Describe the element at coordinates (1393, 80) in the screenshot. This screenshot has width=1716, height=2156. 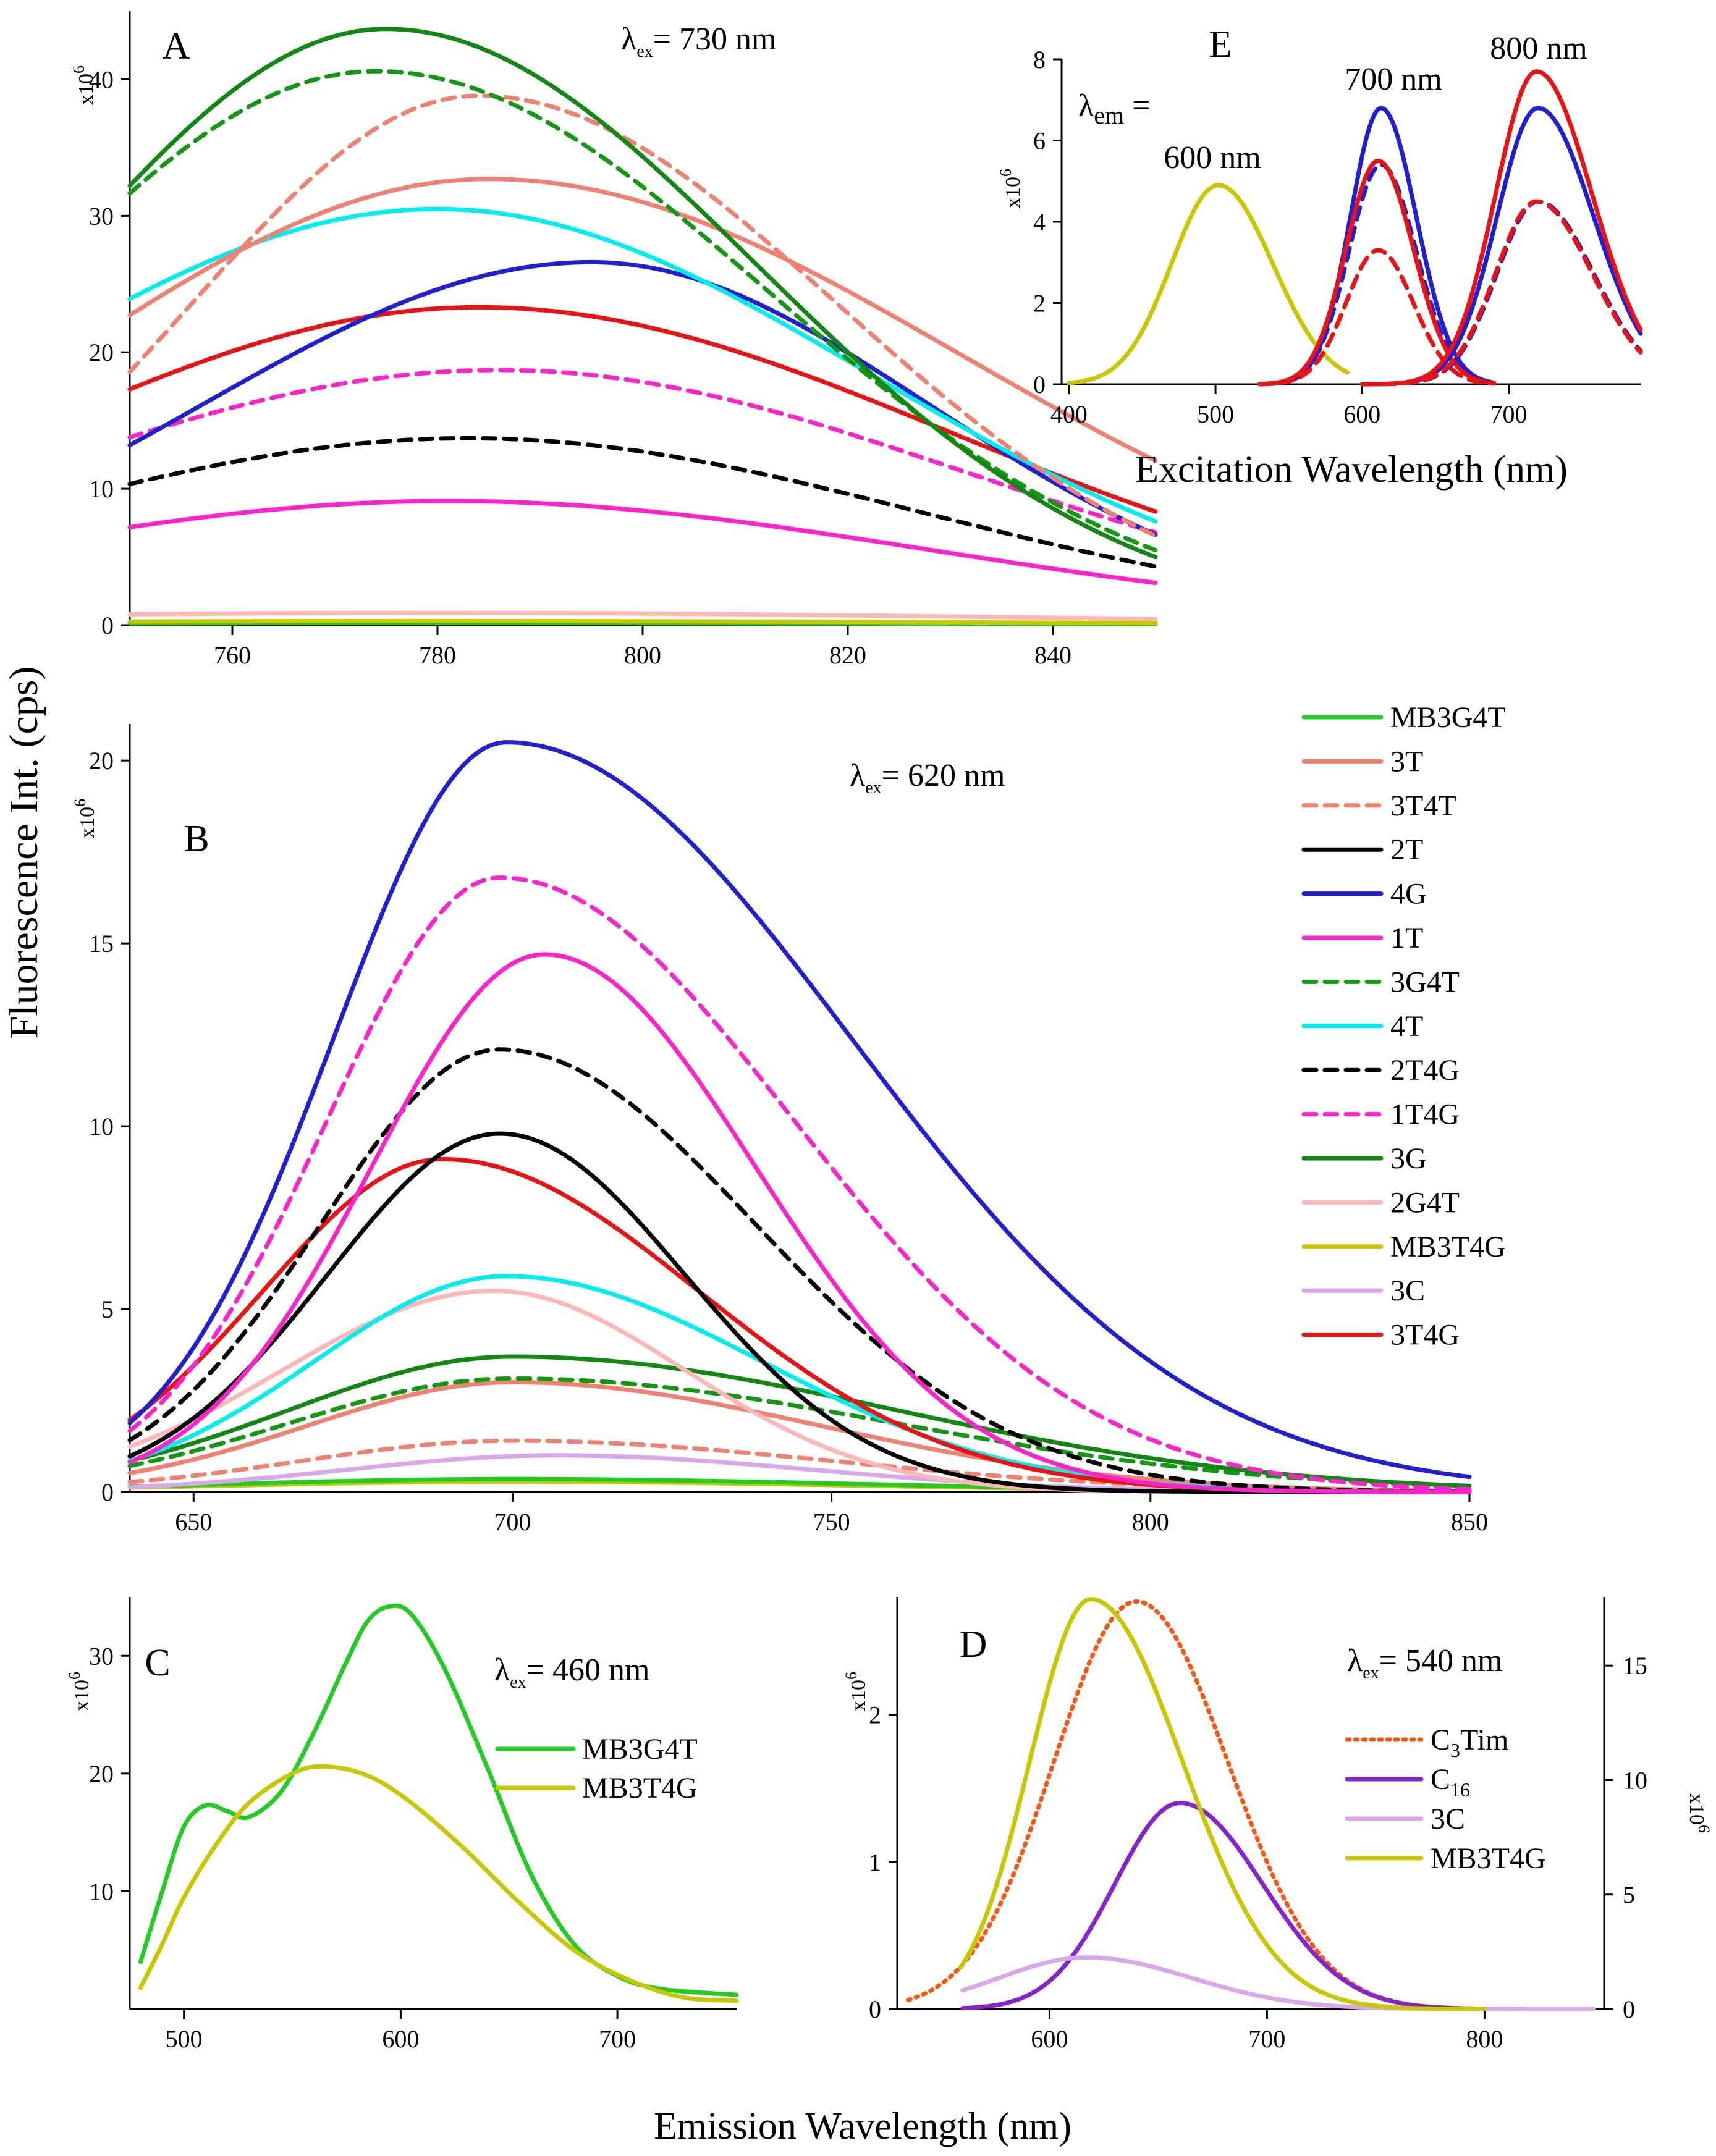
I see `wavelength-annotation: 700 nm` at that location.